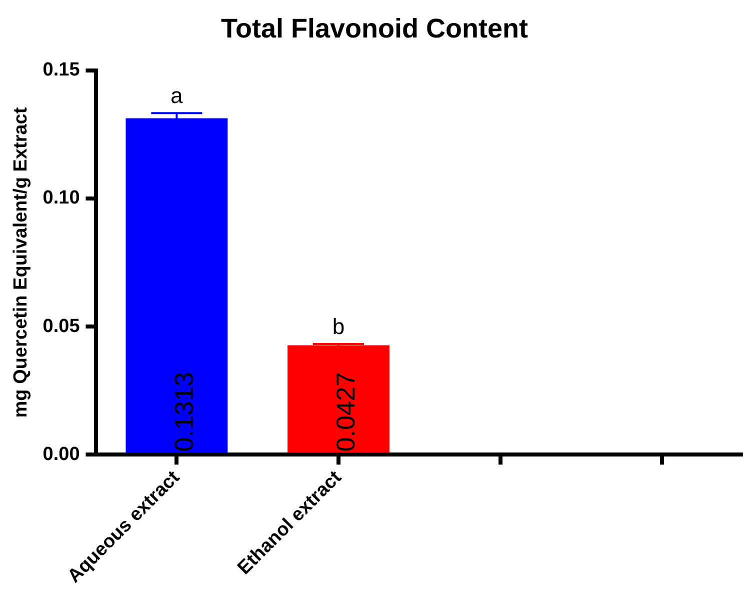 The image size is (743, 590). What do you see at coordinates (183, 412) in the screenshot?
I see `data-label: 0.1313` at bounding box center [183, 412].